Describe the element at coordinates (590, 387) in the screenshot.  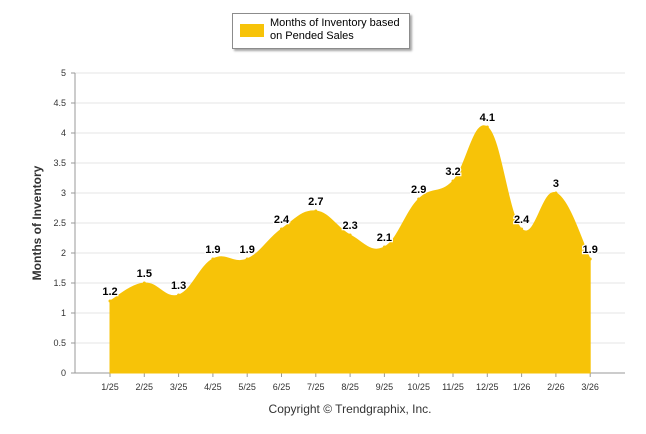
I see `x-tick-label: 3/26` at that location.